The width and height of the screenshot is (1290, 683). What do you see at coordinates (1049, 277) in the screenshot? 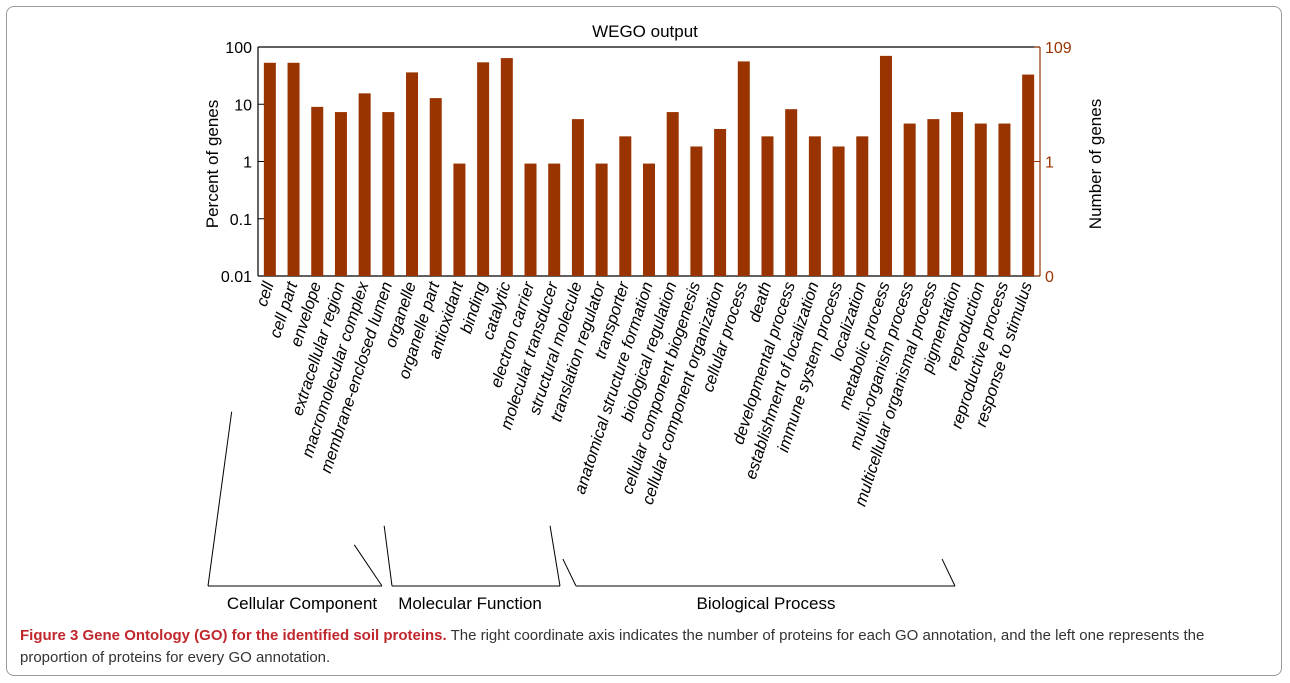
I see `right-tick-label: 0` at bounding box center [1049, 277].